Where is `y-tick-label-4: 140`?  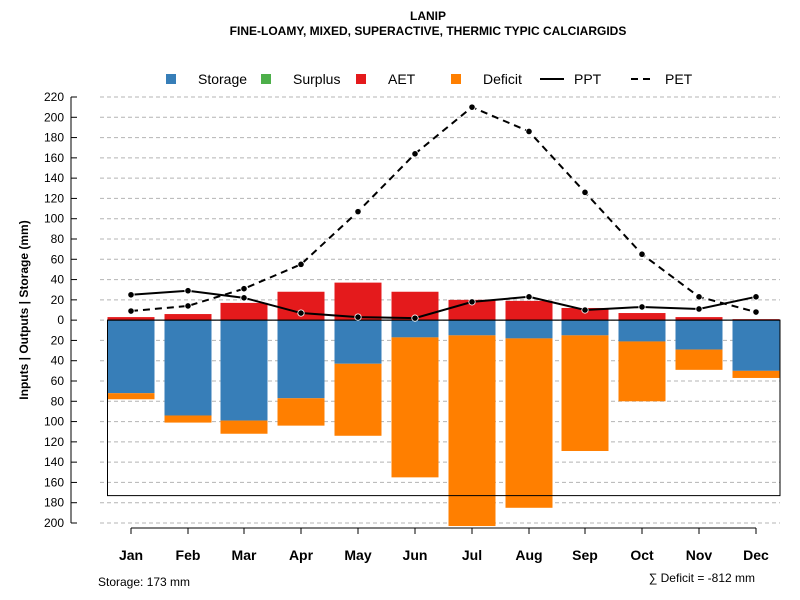 y-tick-label-4: 140 is located at coordinates (54, 178).